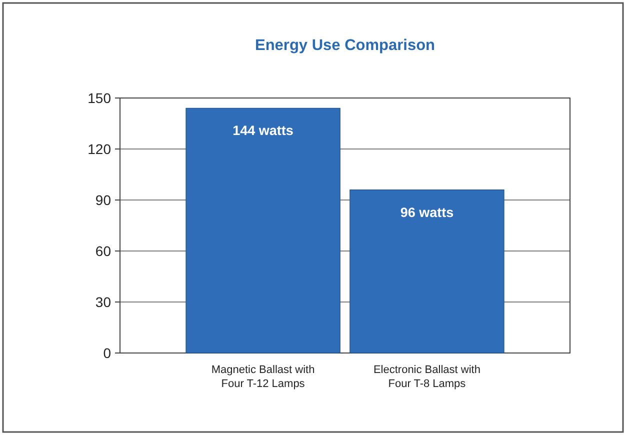 The image size is (626, 435). Describe the element at coordinates (263, 130) in the screenshot. I see `data-label: 144 watts` at that location.